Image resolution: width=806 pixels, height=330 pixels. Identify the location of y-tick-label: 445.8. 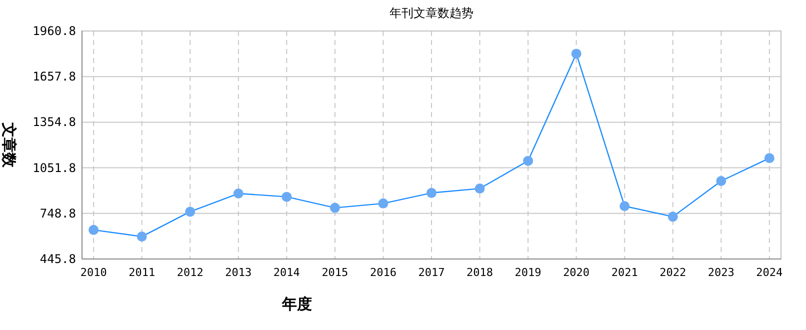
(58, 259).